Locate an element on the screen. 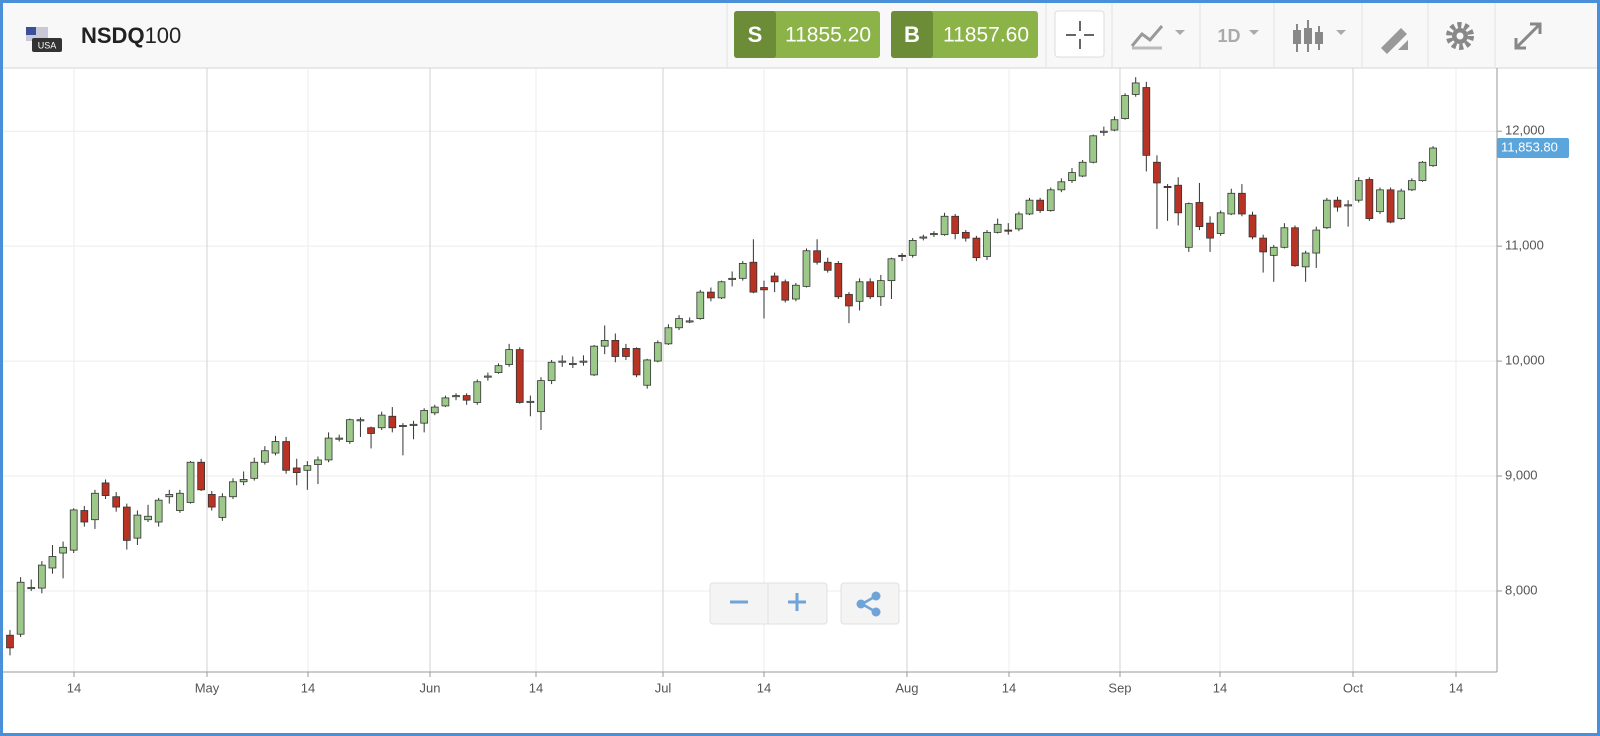 The image size is (1600, 736). buy-button: B 11857.60 is located at coordinates (964, 34).